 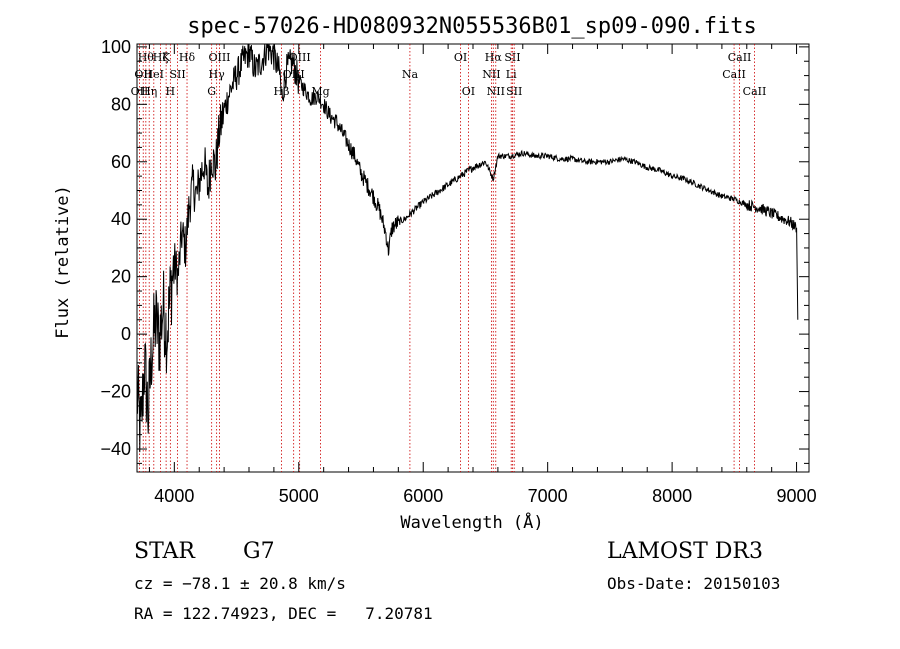 I want to click on line-marker-label: Hη, so click(x=149, y=91).